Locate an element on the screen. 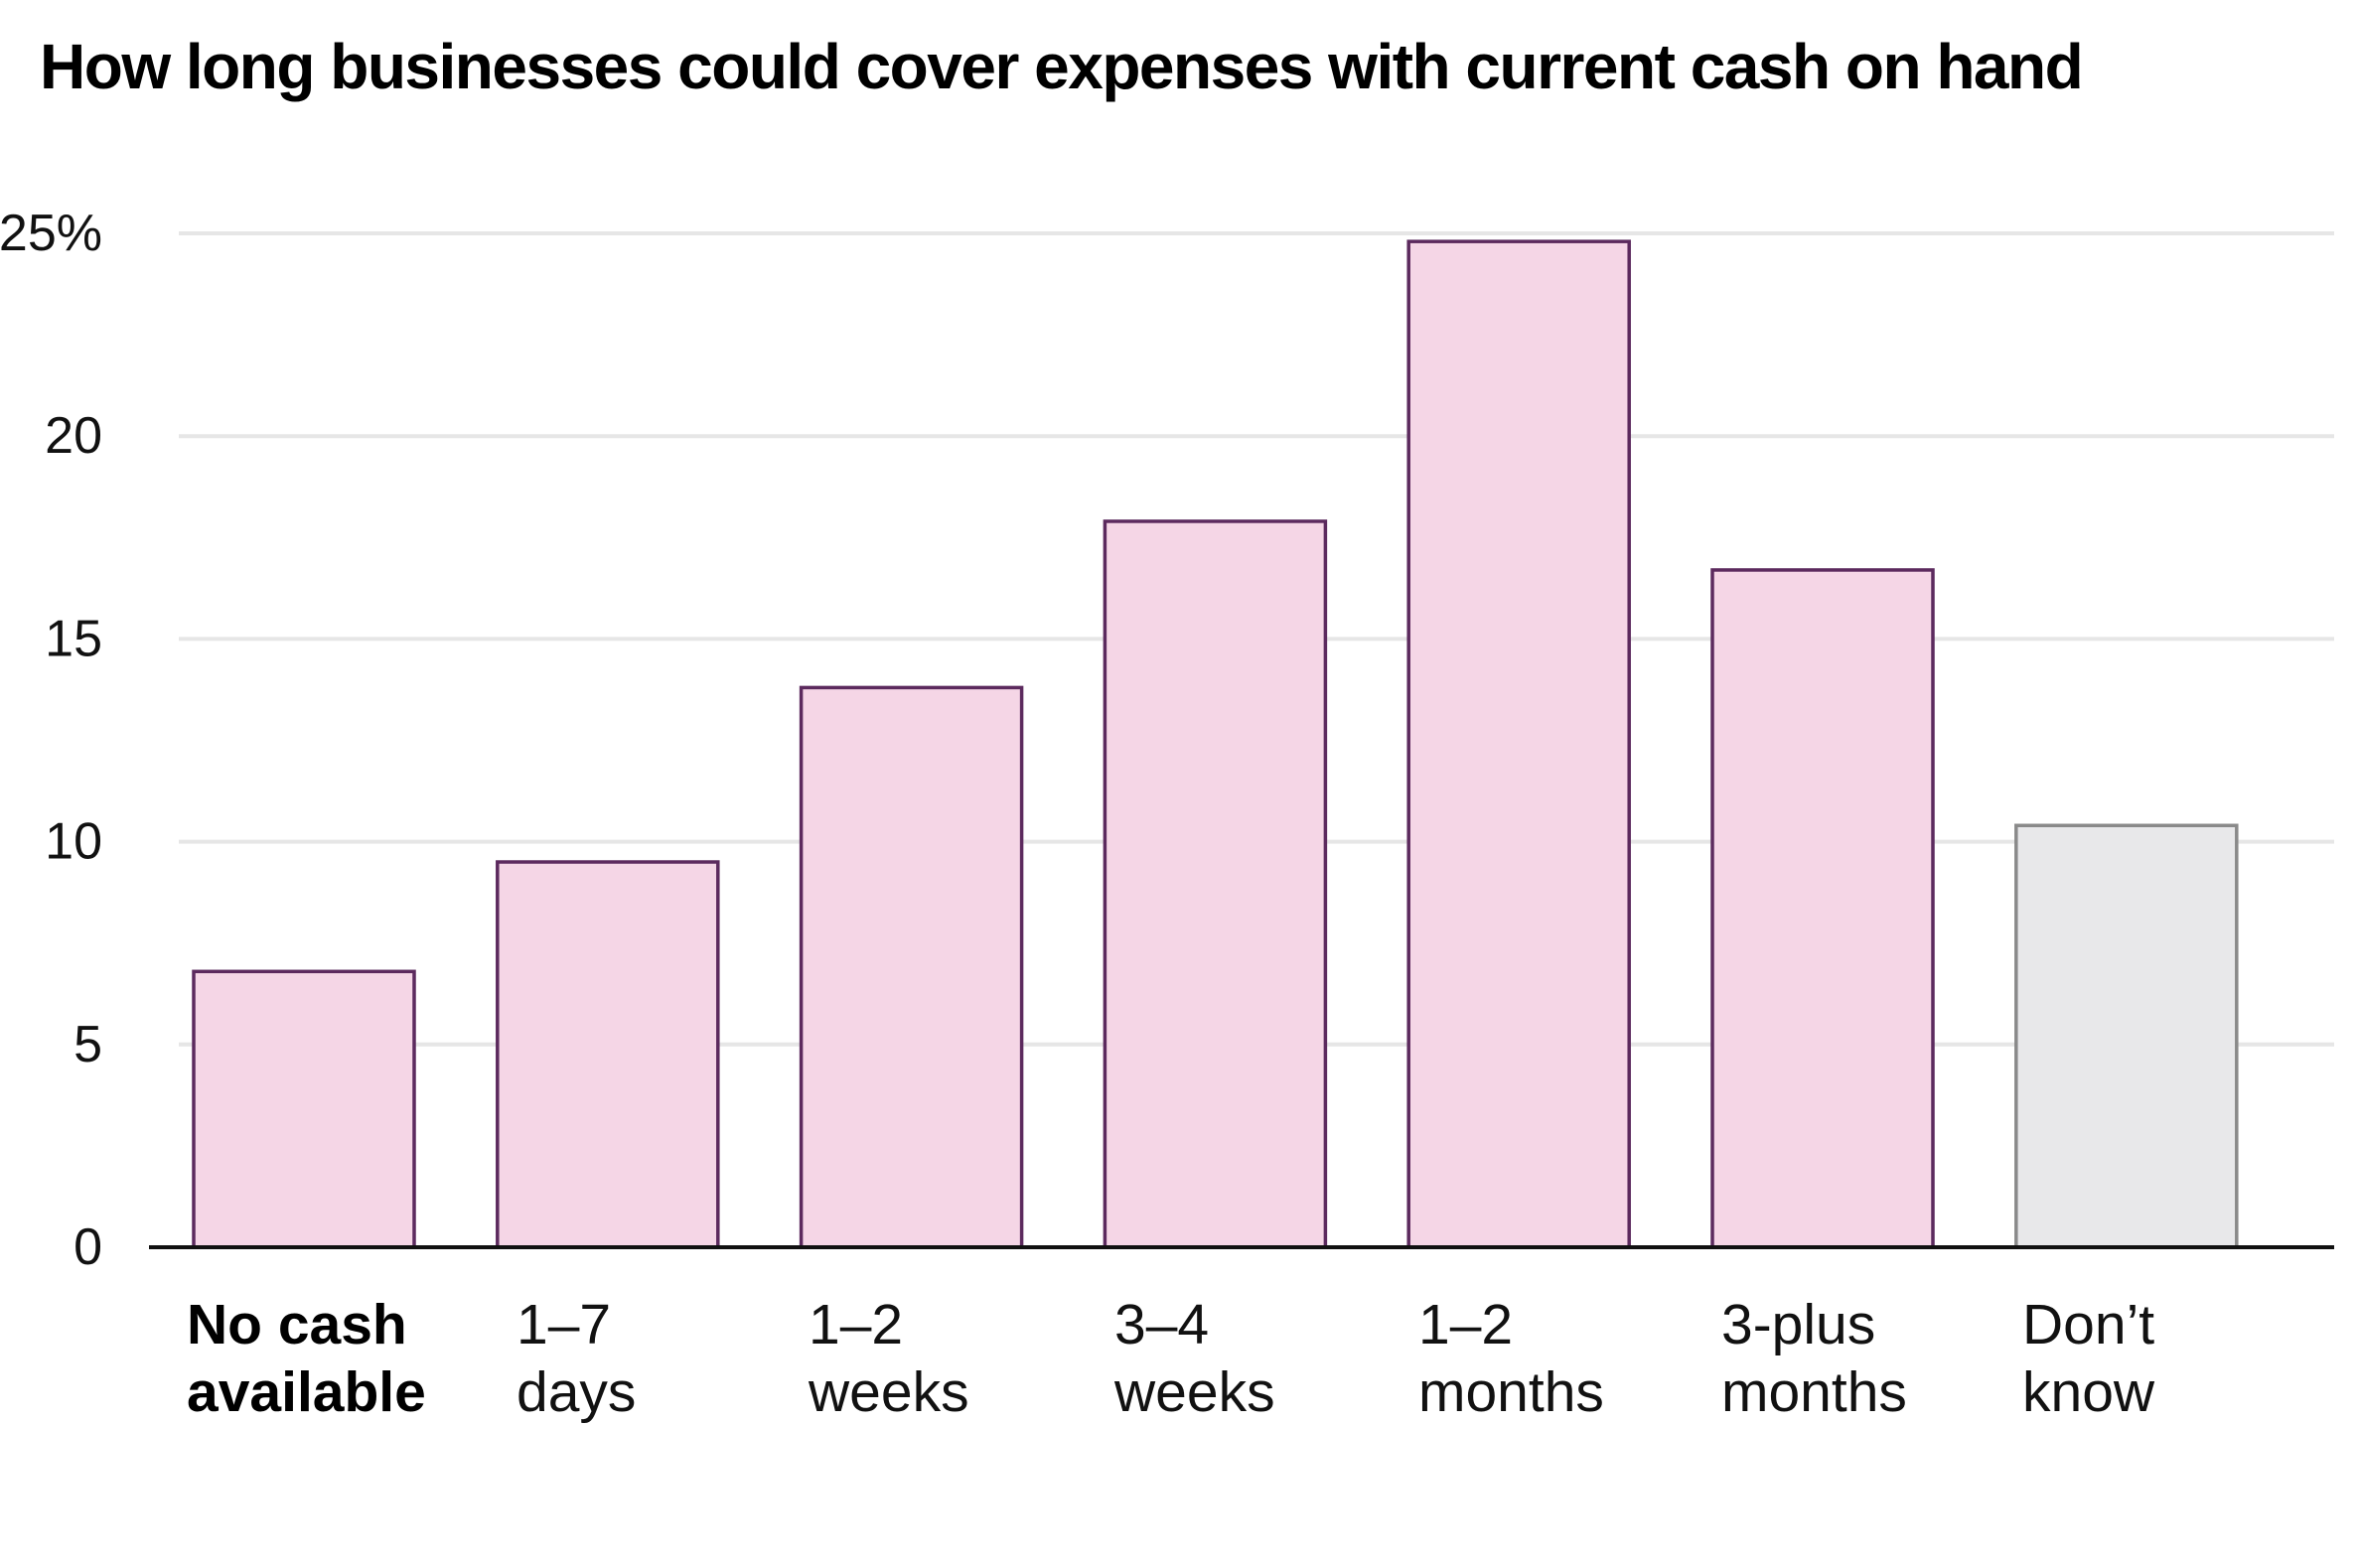 Image resolution: width=2360 pixels, height=1568 pixels. x-tick-label-line: 3–4 is located at coordinates (1161, 1324).